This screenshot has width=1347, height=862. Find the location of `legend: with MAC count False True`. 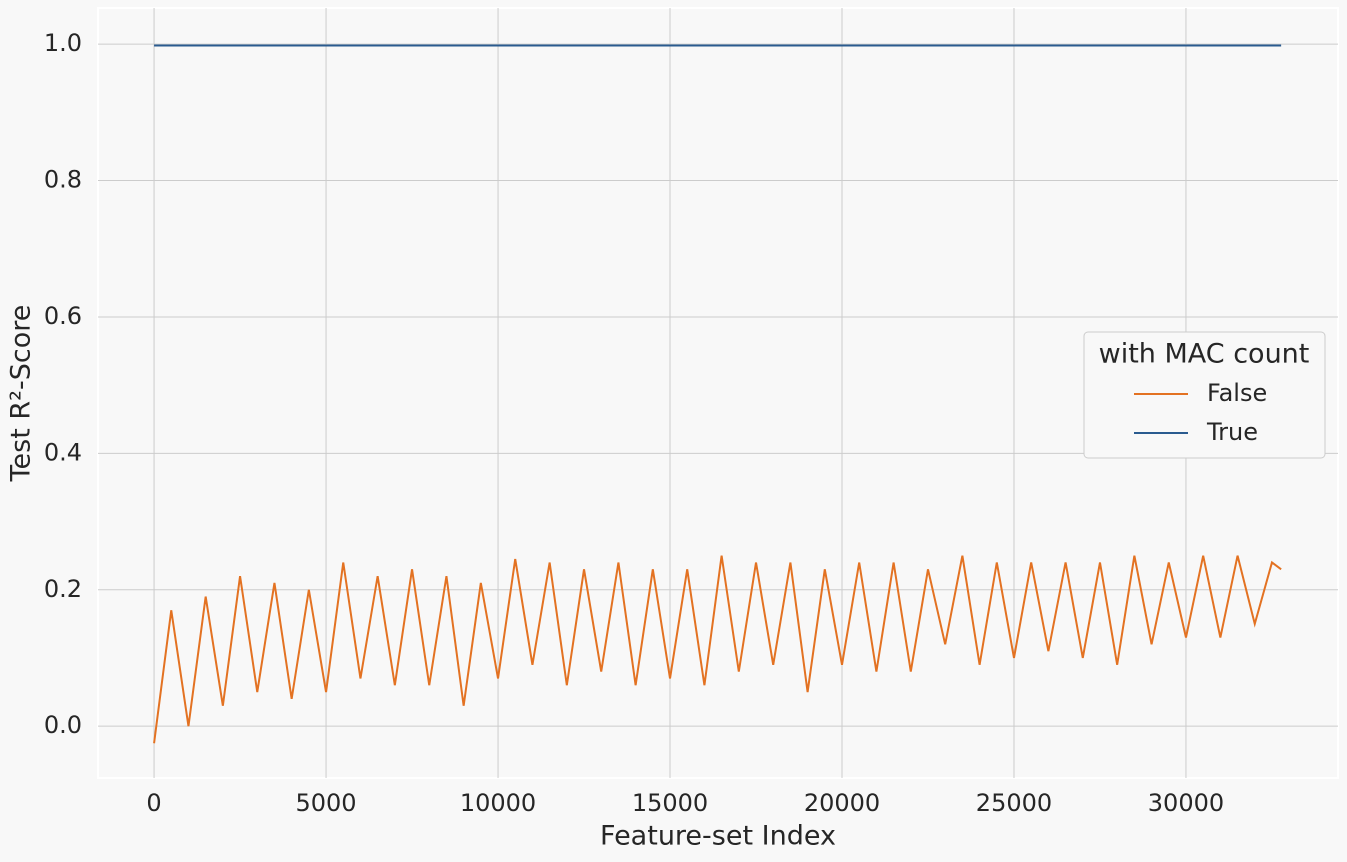

legend: with MAC count False True is located at coordinates (1204, 395).